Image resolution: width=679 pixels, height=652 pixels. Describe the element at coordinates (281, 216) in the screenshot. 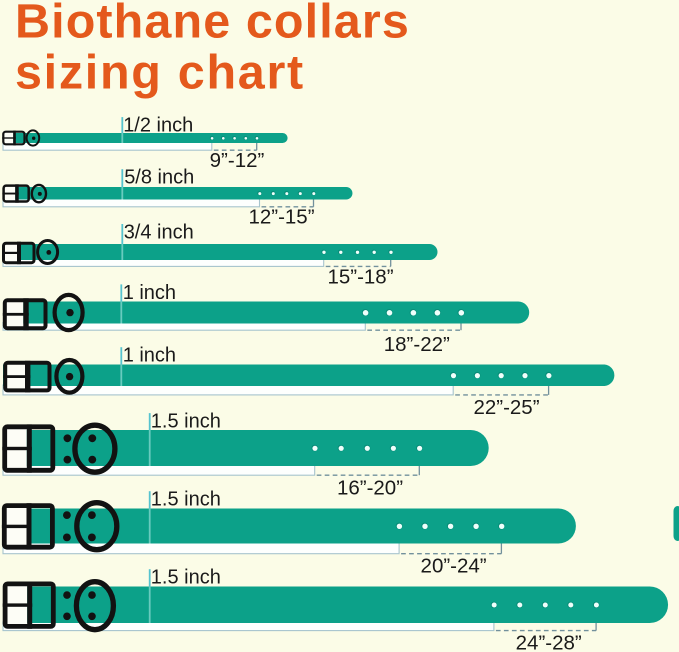

I see `svg-text: 12”-15”` at that location.